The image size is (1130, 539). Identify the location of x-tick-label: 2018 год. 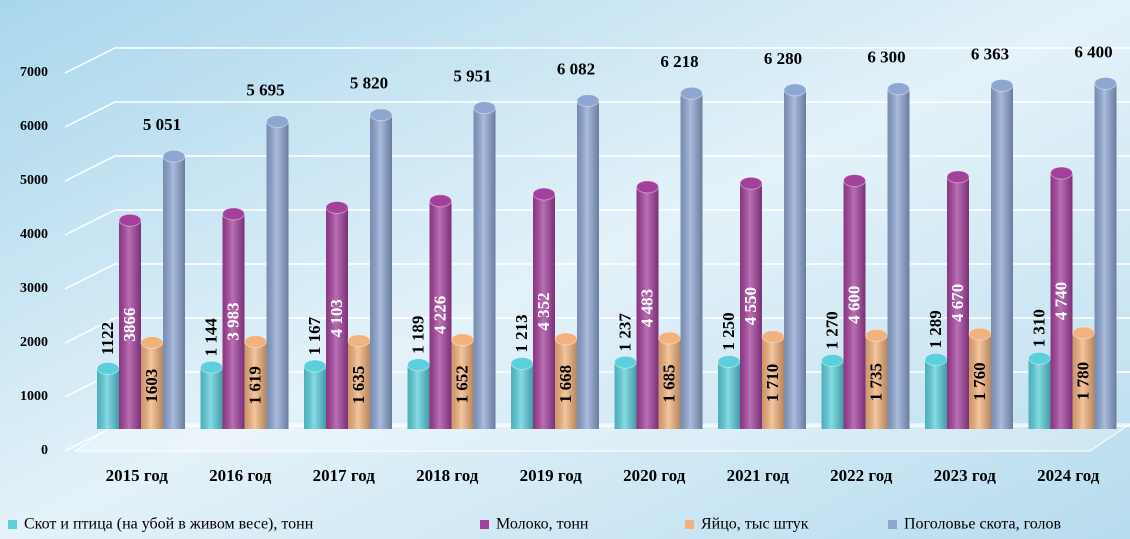
(447, 475).